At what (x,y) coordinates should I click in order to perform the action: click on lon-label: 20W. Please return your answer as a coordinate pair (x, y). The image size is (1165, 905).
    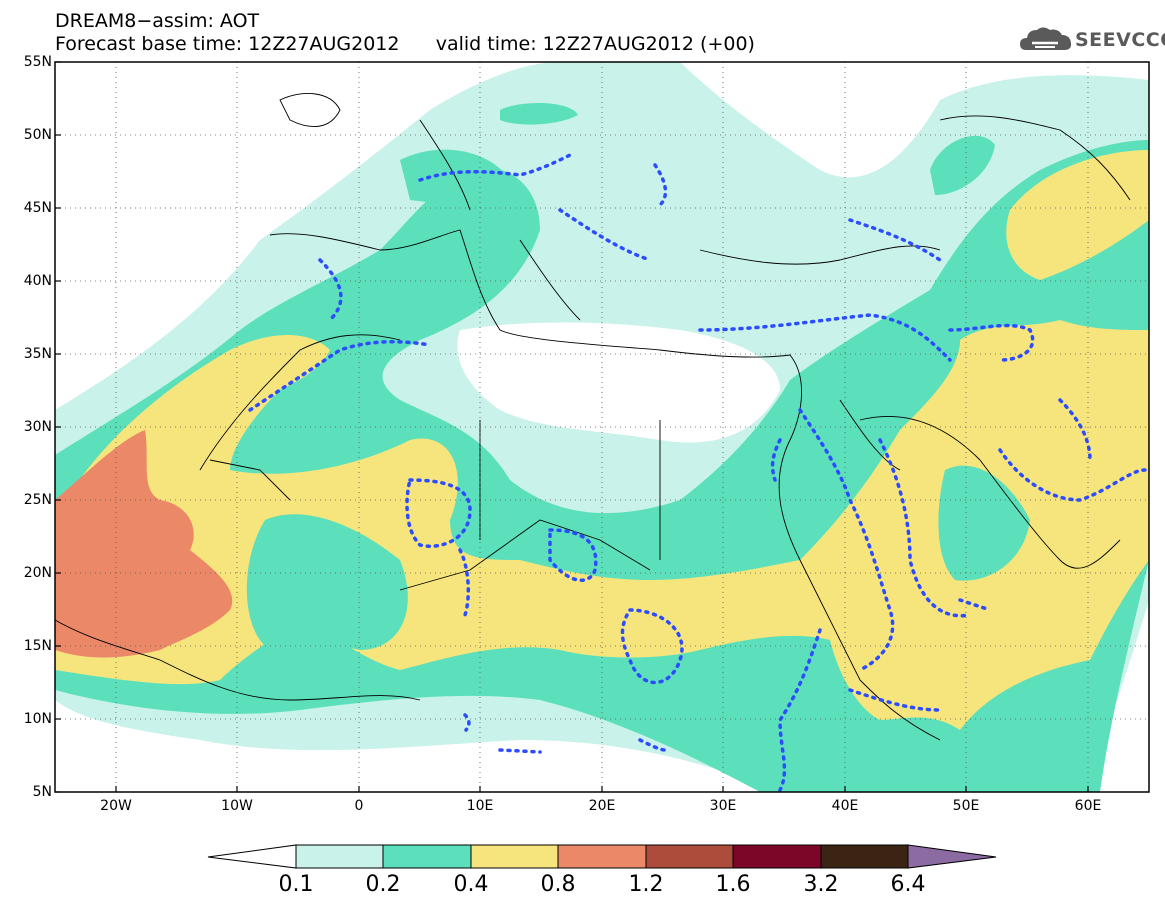
    Looking at the image, I should click on (116, 806).